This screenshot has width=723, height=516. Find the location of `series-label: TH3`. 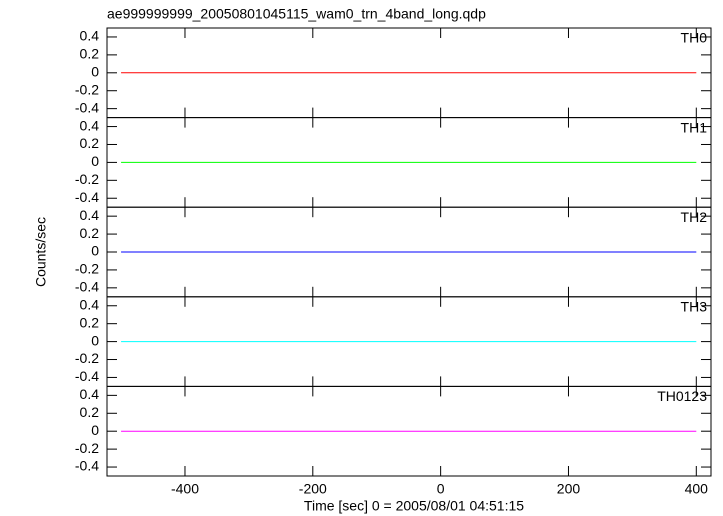

series-label: TH3 is located at coordinates (694, 307).